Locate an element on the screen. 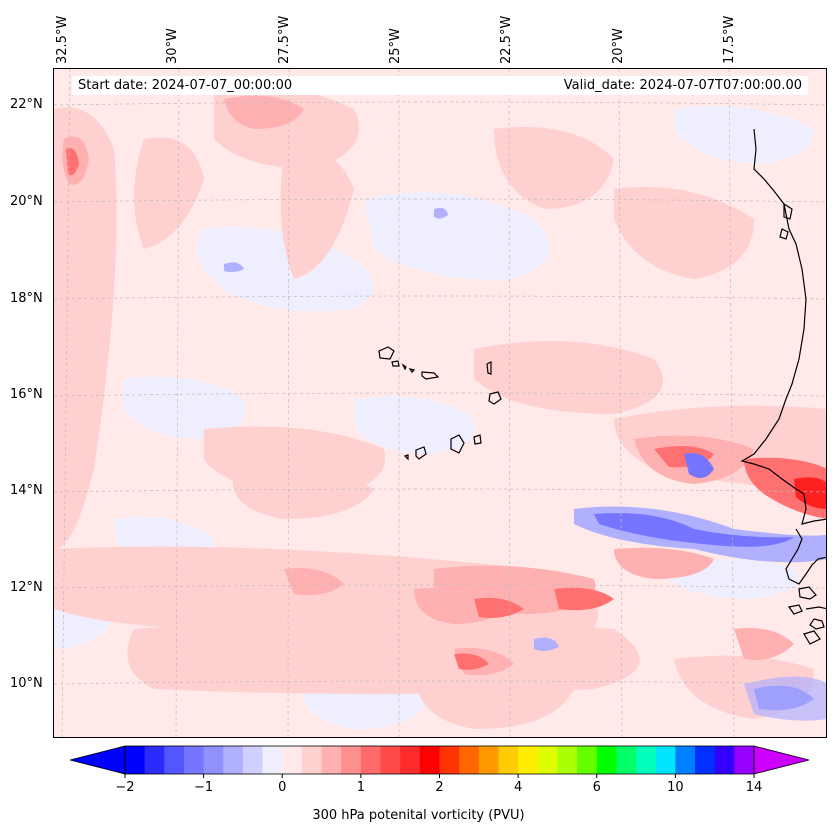 This screenshot has width=837, height=836. lat-label-20n: 20°N is located at coordinates (26, 201).